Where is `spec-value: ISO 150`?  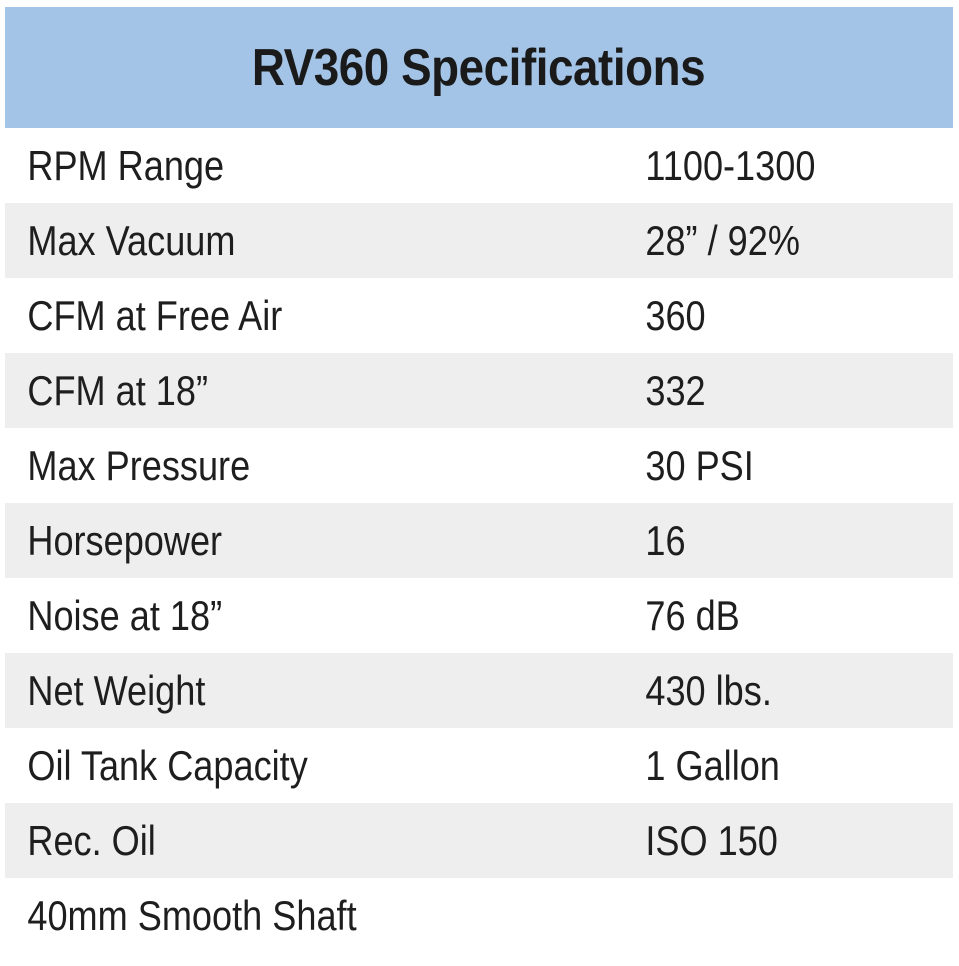 spec-value: ISO 150 is located at coordinates (711, 840).